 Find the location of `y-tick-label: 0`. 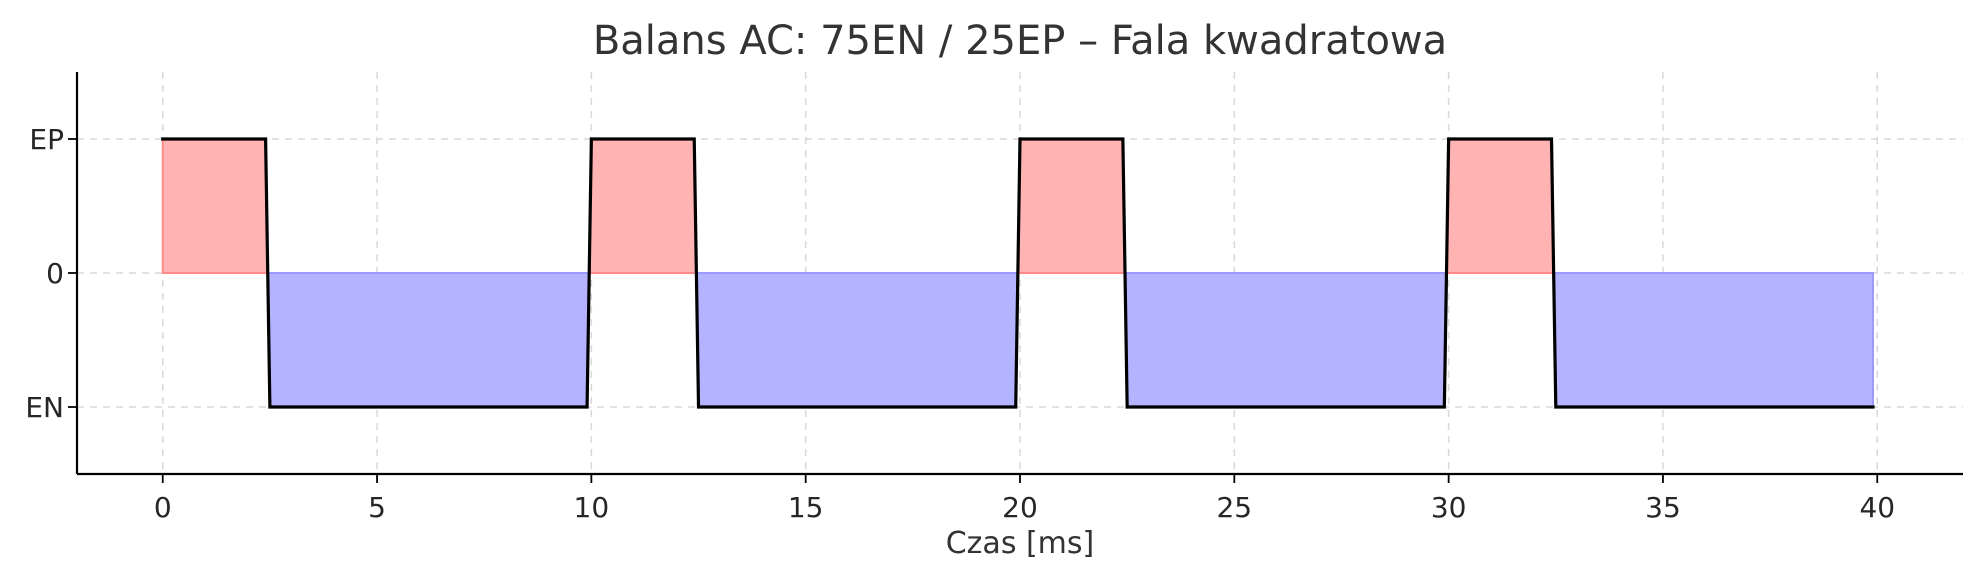

y-tick-label: 0 is located at coordinates (55, 273).